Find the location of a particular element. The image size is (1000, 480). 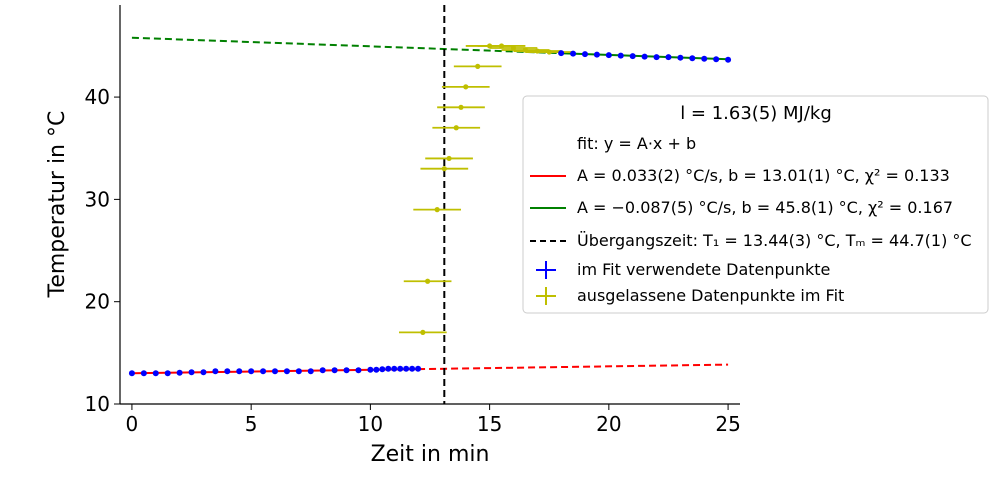

y-tick-label: 10 is located at coordinates (97, 404).